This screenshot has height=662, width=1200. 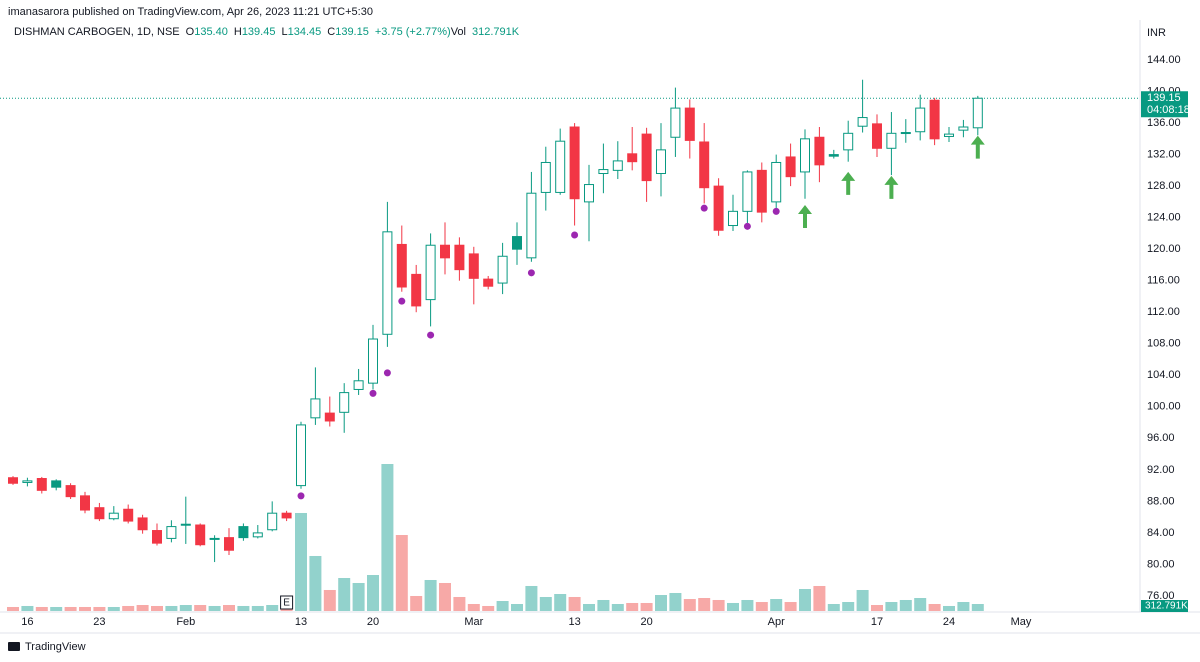 I want to click on legend-item: Vol, so click(x=458, y=32).